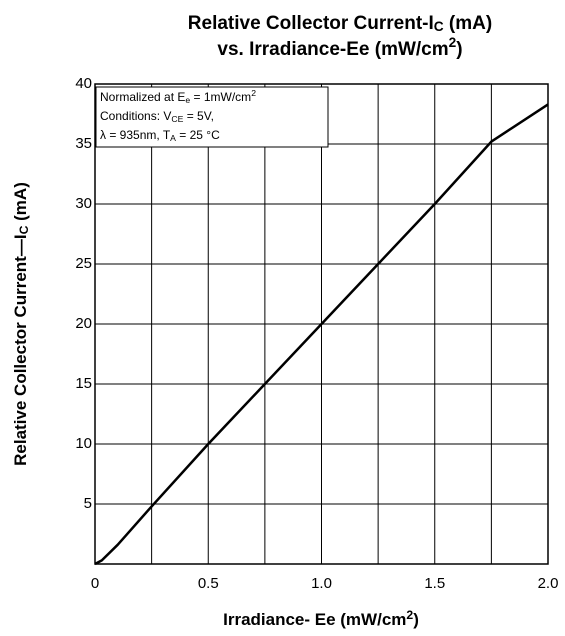 Image resolution: width=565 pixels, height=636 pixels. I want to click on y-axis-label-part: (mA), so click(20, 203).